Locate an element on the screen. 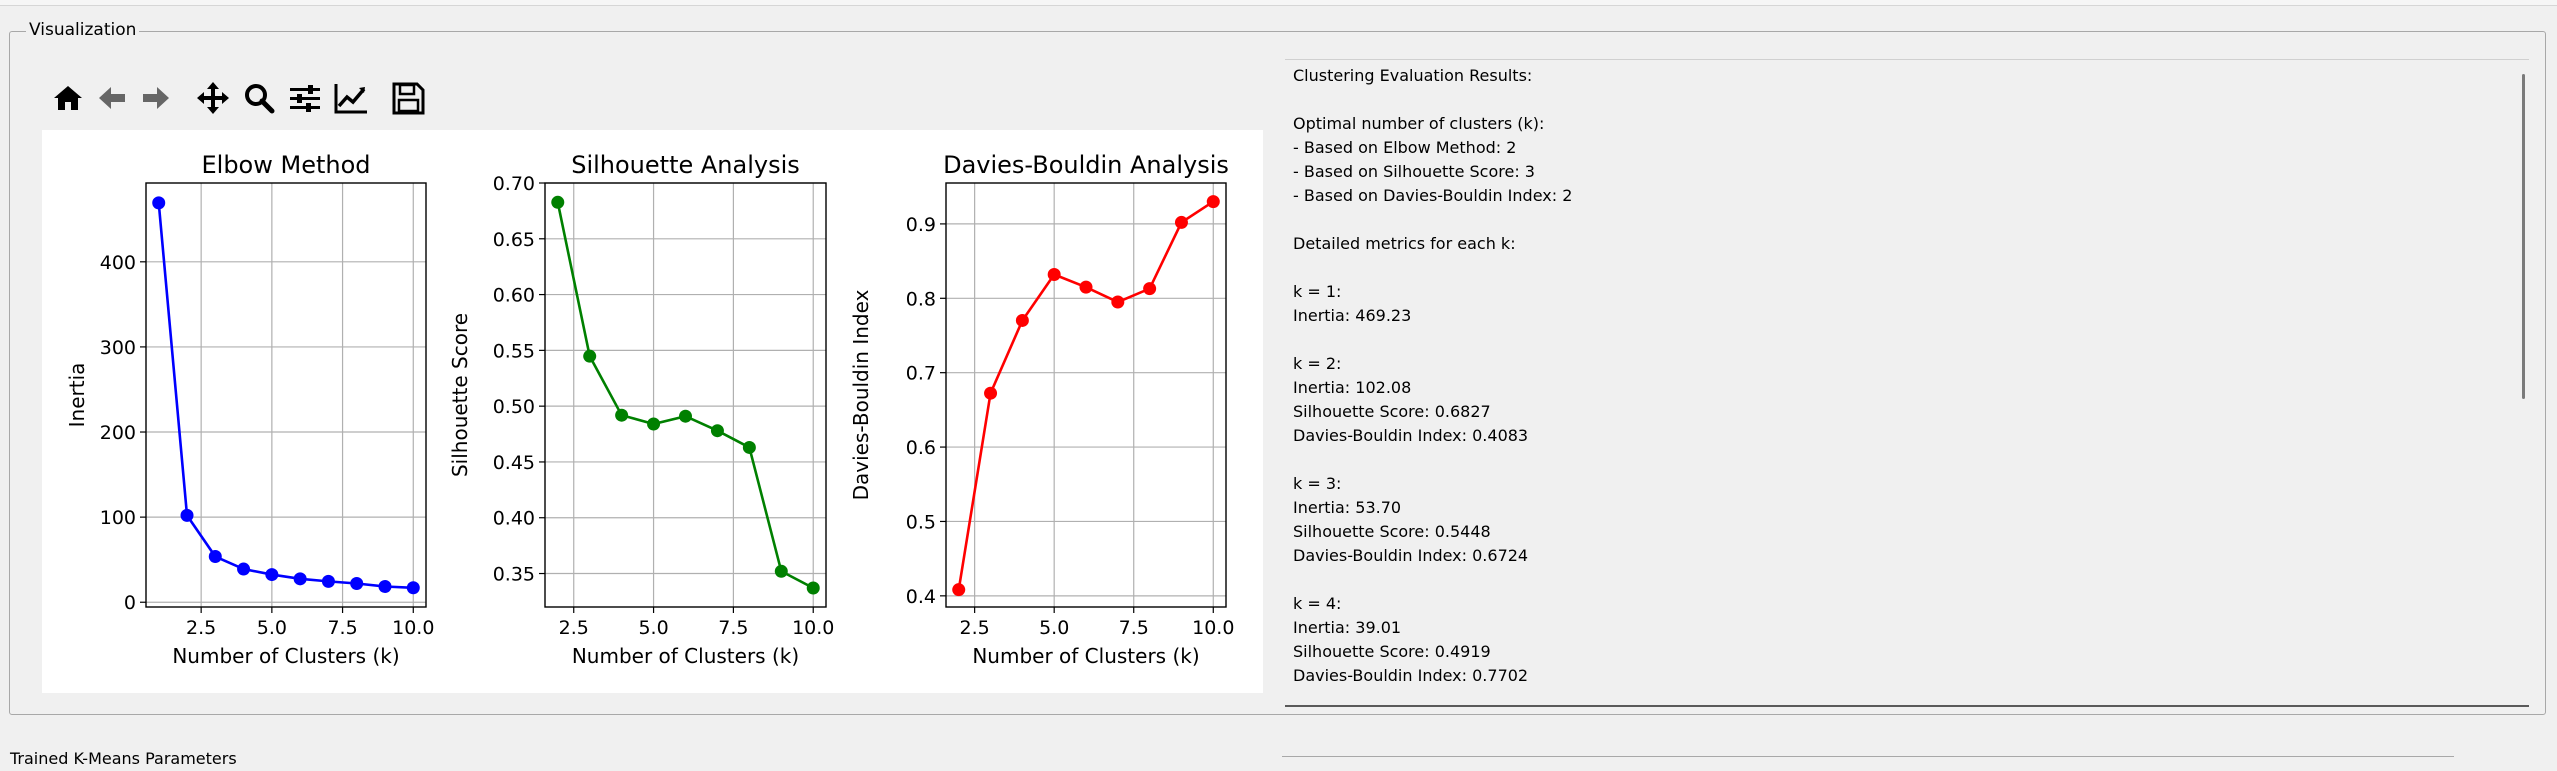  x-axis-label: Number of Clusters (k) is located at coordinates (1085, 656).